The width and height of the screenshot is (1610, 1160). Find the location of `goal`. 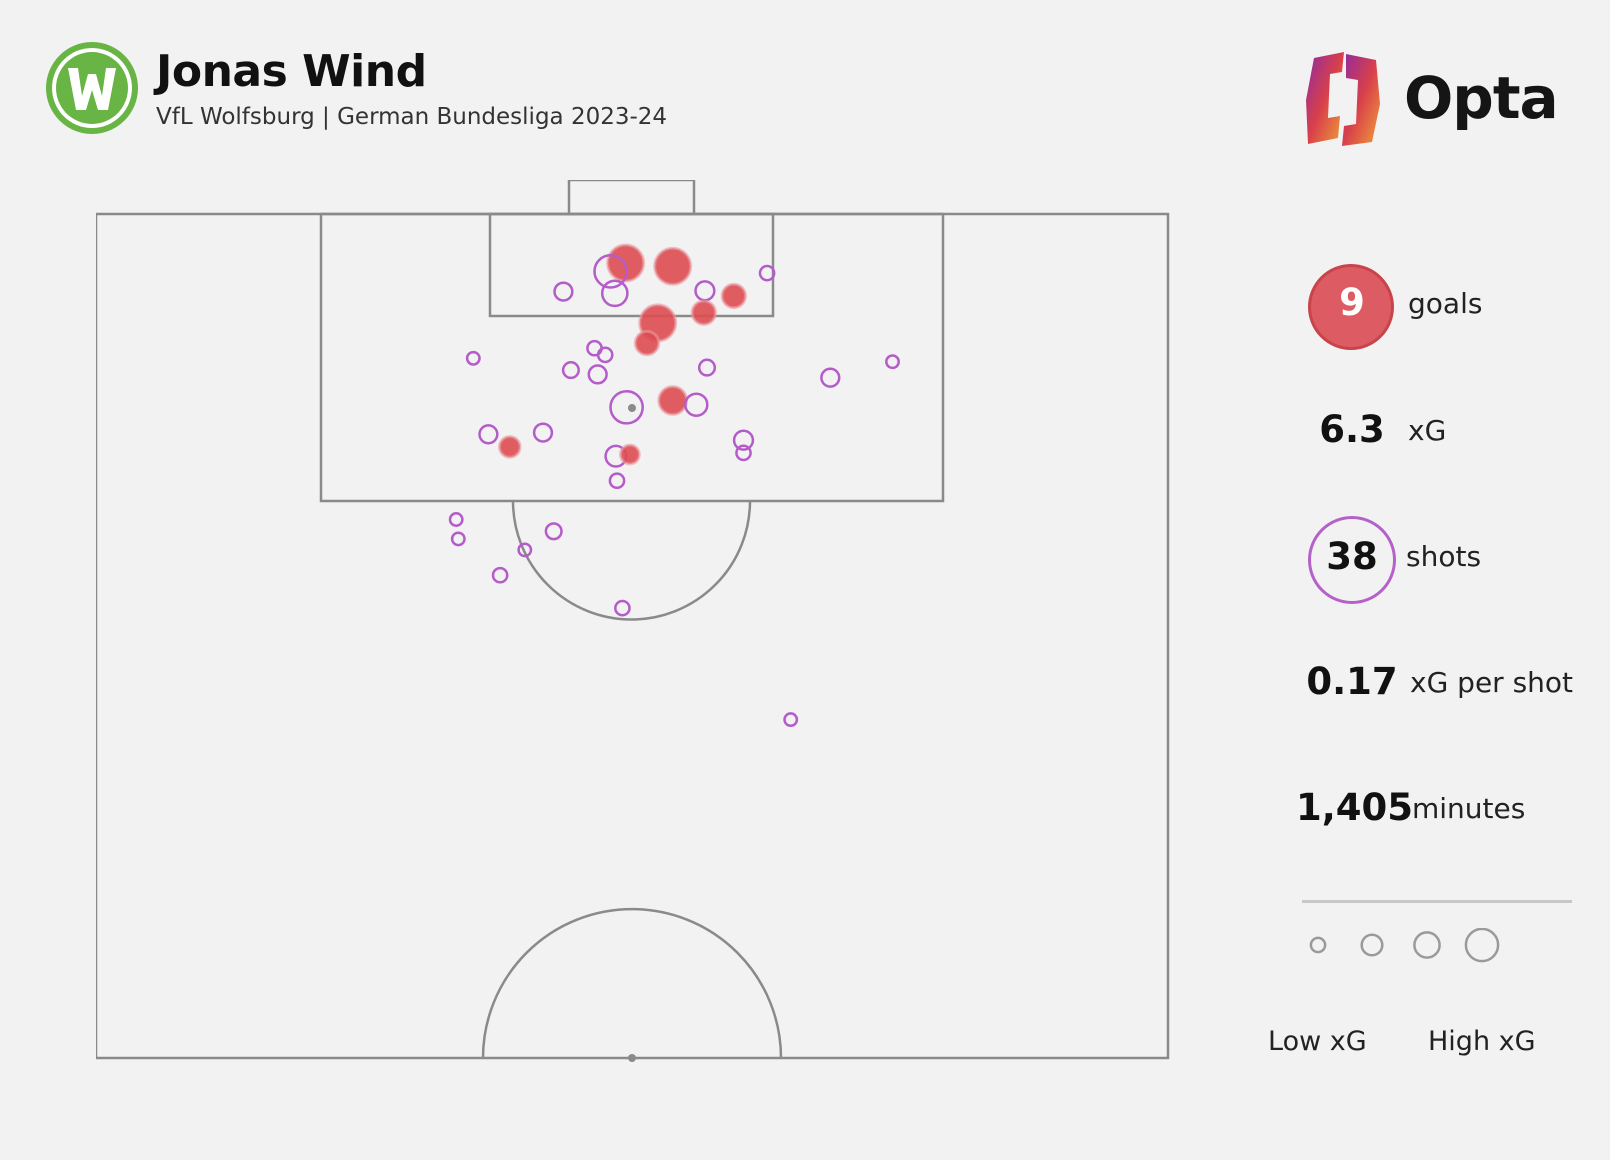

goal is located at coordinates (631, 198).